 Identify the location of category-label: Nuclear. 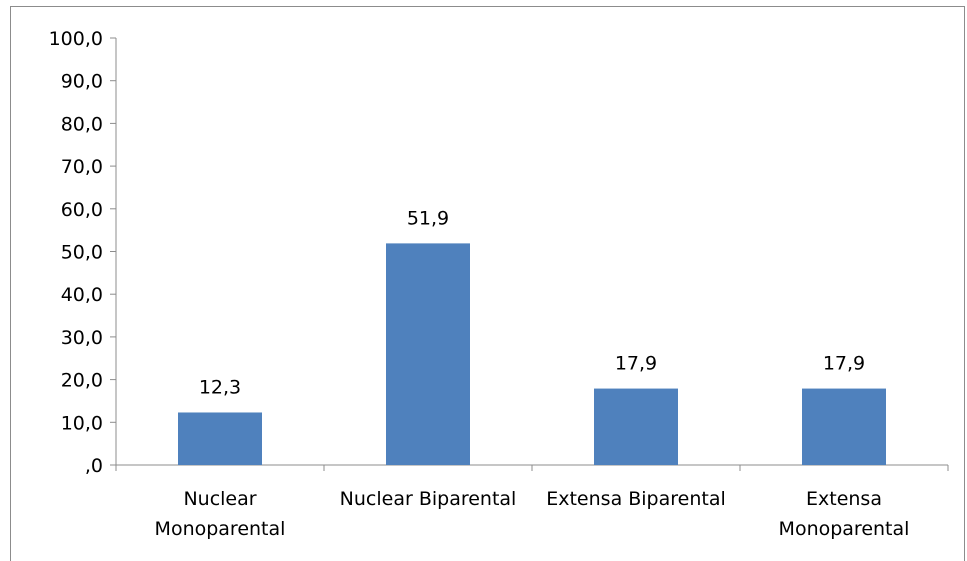
(219, 499).